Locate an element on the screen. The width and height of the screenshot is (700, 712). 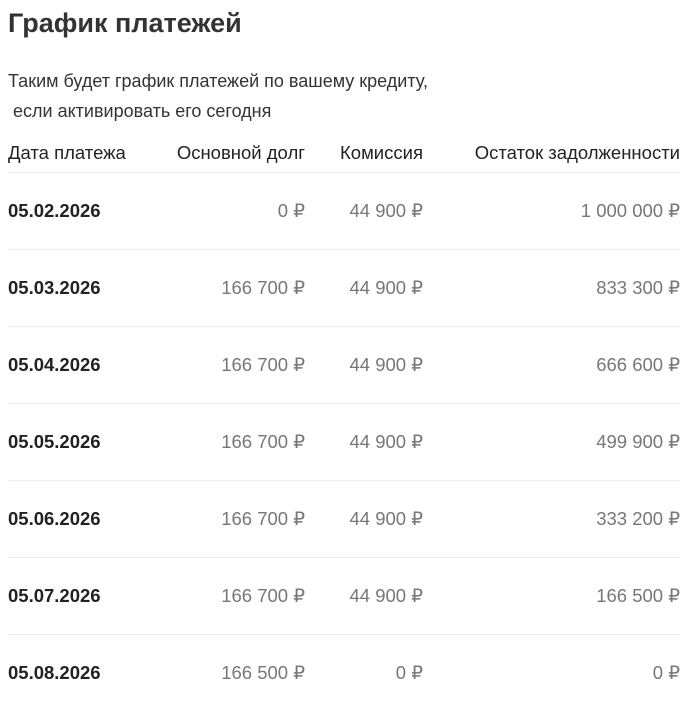
table-row: 05.04.2026 166 700 ₽44 900 ₽666 600 ₽ is located at coordinates (344, 365).